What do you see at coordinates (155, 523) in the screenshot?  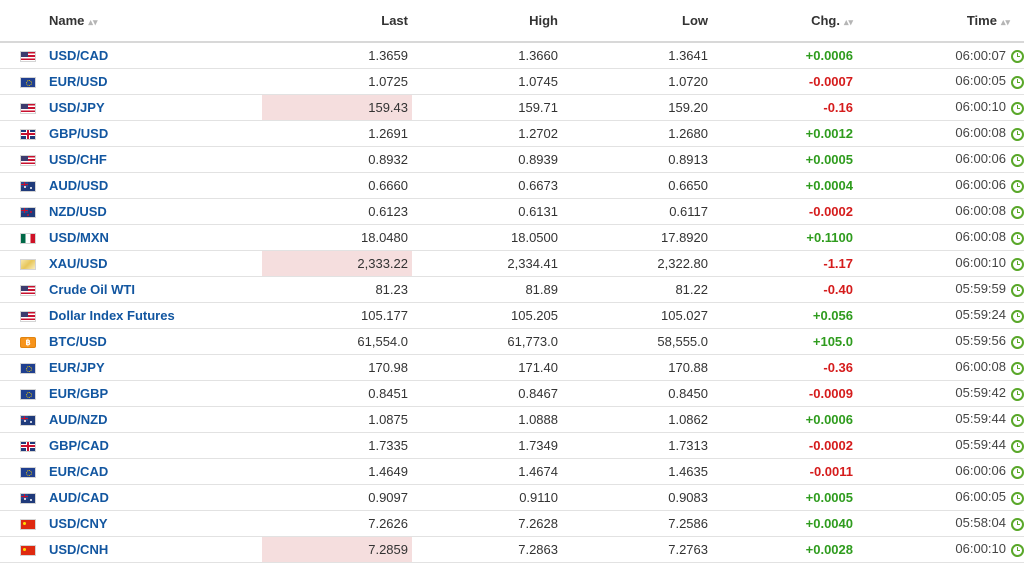 I see `name-cell: USD/CNY` at bounding box center [155, 523].